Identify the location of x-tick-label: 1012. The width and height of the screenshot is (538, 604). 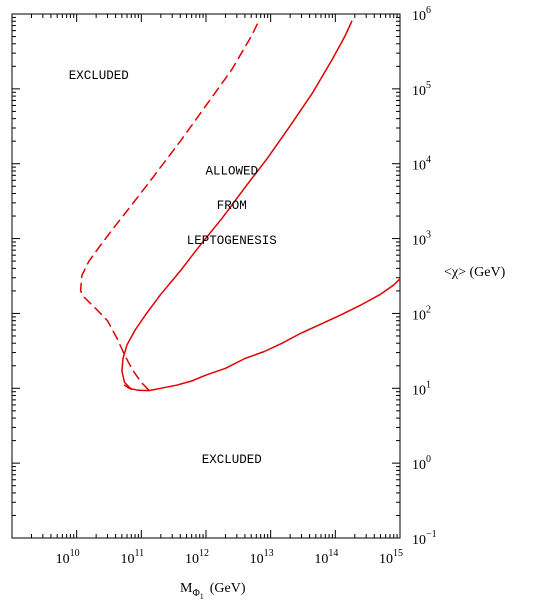
(197, 557).